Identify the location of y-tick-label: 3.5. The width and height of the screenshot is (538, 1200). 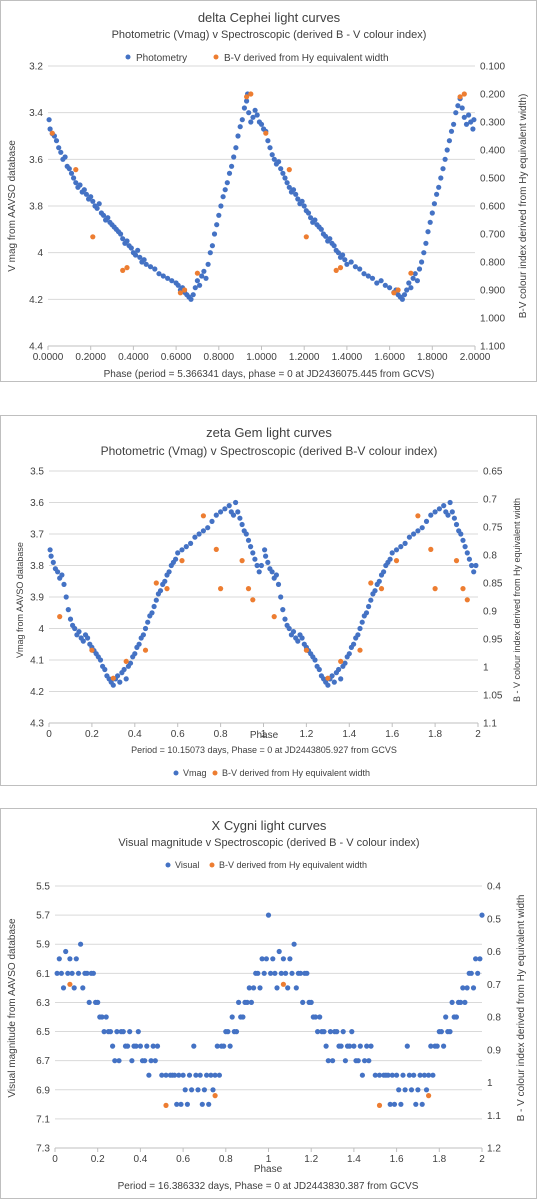
(37, 472).